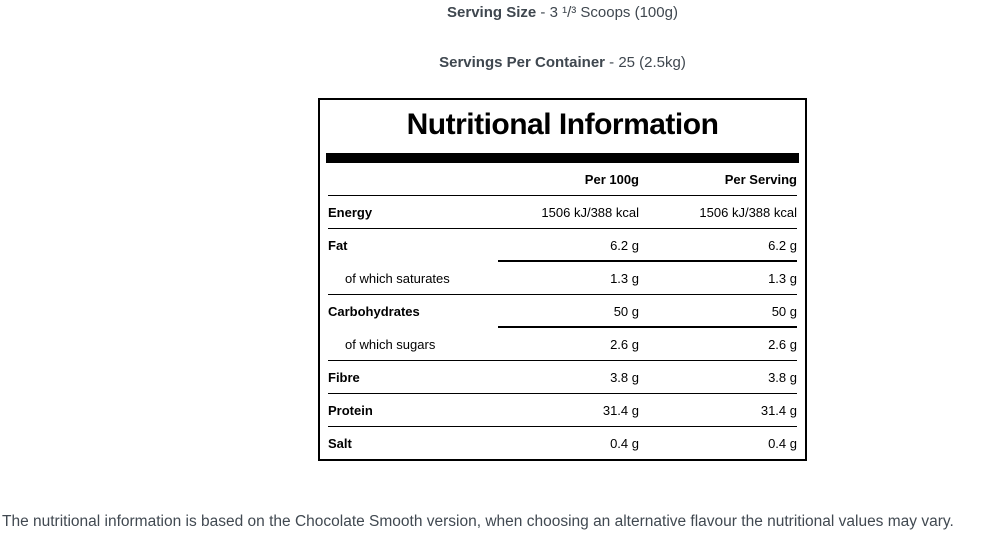  What do you see at coordinates (782, 344) in the screenshot?
I see `per-serving-value: 2.6 g` at bounding box center [782, 344].